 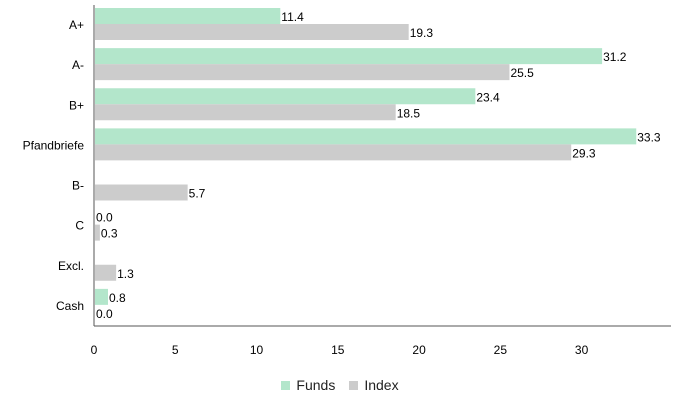 What do you see at coordinates (409, 113) in the screenshot?
I see `data-label-index-b: 18.5` at bounding box center [409, 113].